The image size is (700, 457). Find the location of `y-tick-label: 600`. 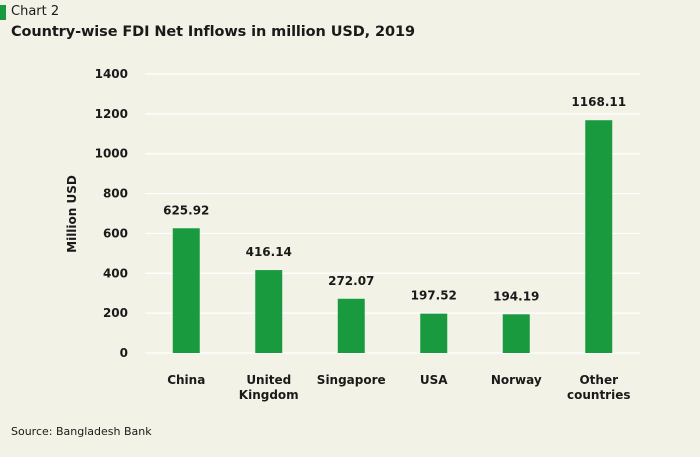

y-tick-label: 600 is located at coordinates (115, 233).